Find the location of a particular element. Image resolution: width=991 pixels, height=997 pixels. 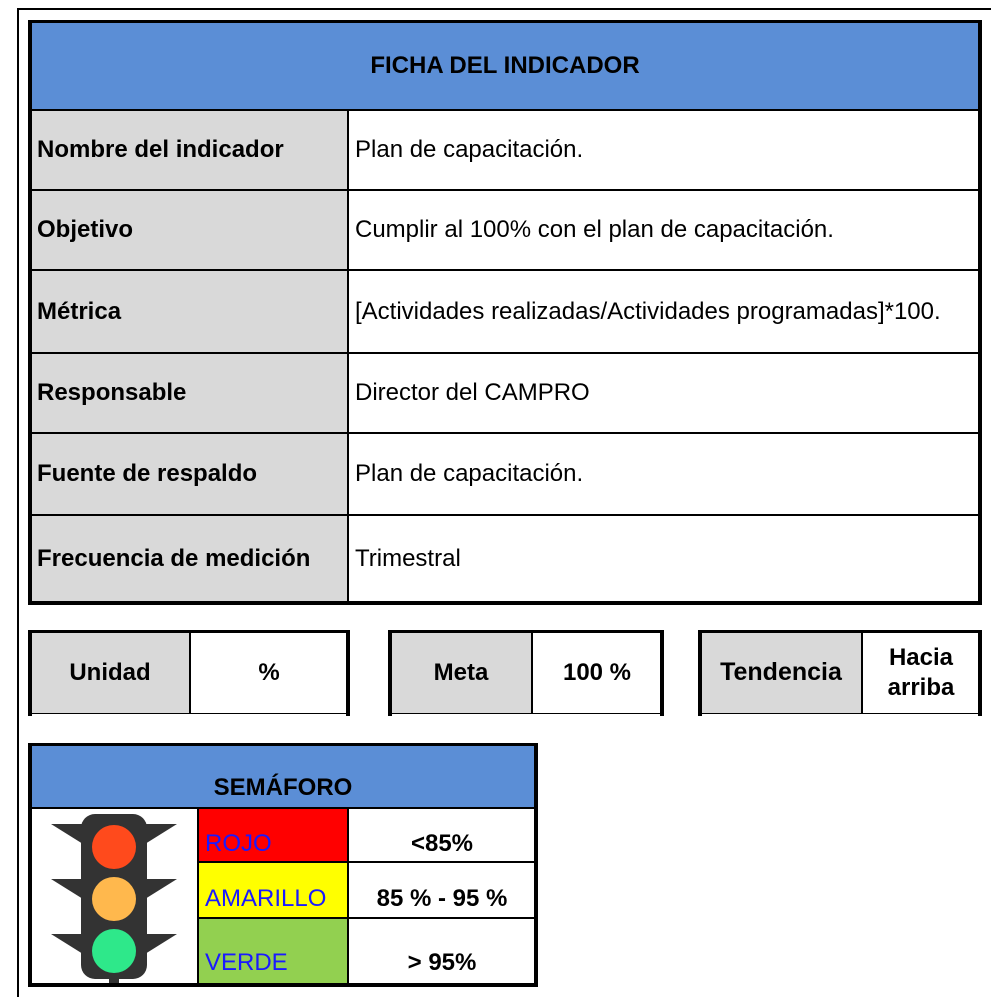

box-label: Meta is located at coordinates (461, 673).